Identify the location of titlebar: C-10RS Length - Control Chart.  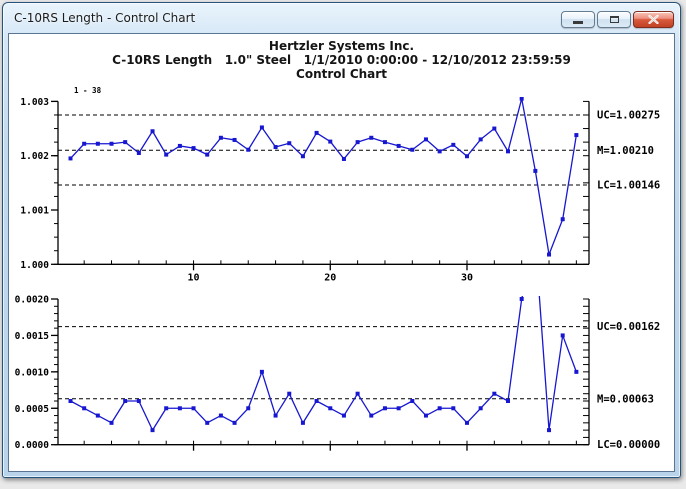
(341, 18).